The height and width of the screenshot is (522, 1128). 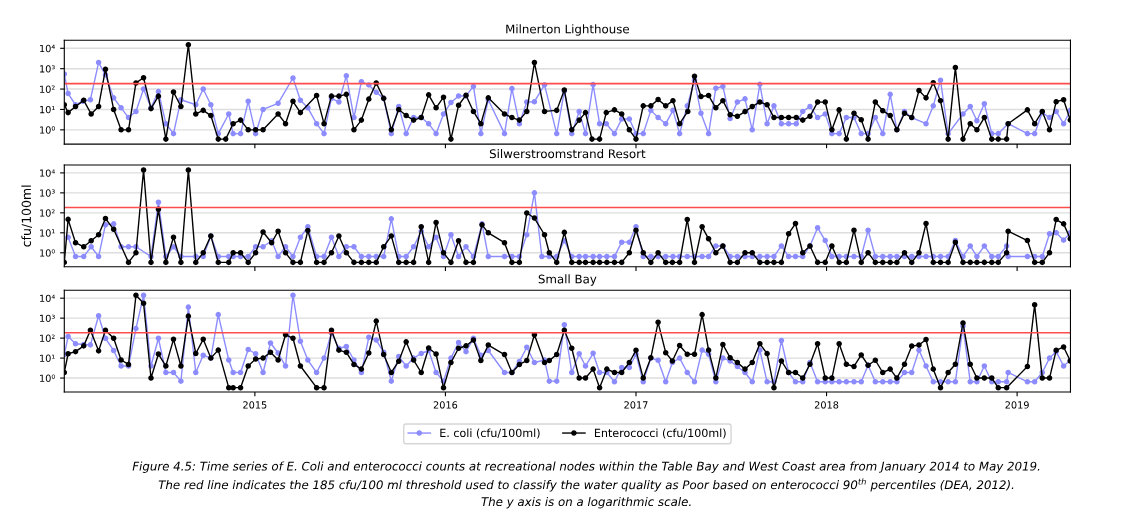 What do you see at coordinates (1017, 405) in the screenshot?
I see `x-tick-label: 2019` at bounding box center [1017, 405].